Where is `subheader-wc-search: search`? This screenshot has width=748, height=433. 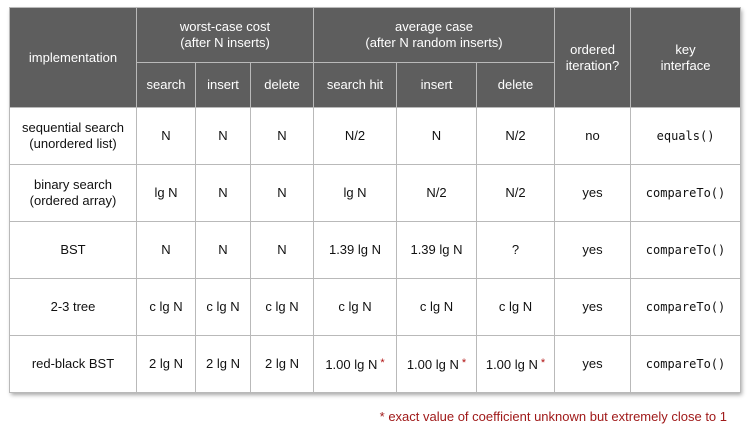 subheader-wc-search: search is located at coordinates (166, 85).